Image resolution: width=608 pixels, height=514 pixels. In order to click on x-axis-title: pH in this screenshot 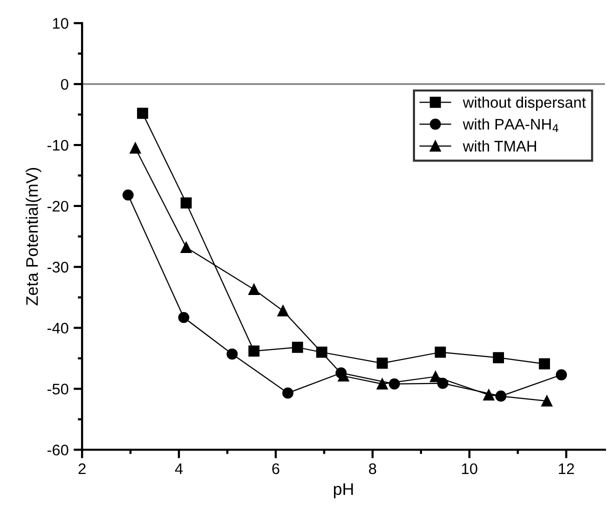, I will do `click(343, 490)`.